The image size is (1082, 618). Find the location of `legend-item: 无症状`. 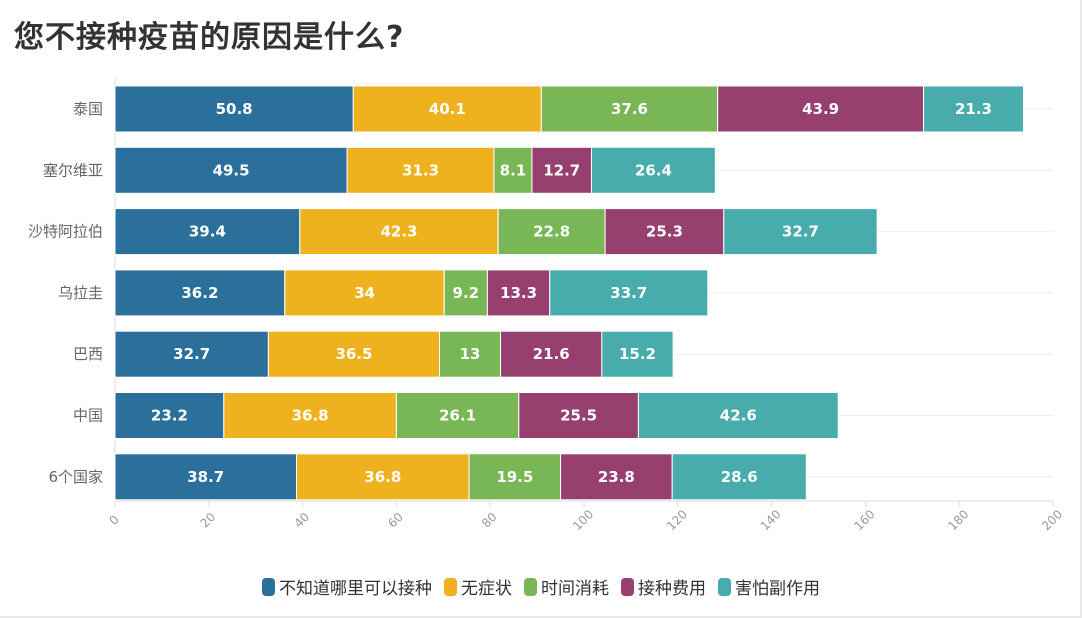

legend-item: 无症状 is located at coordinates (478, 586).